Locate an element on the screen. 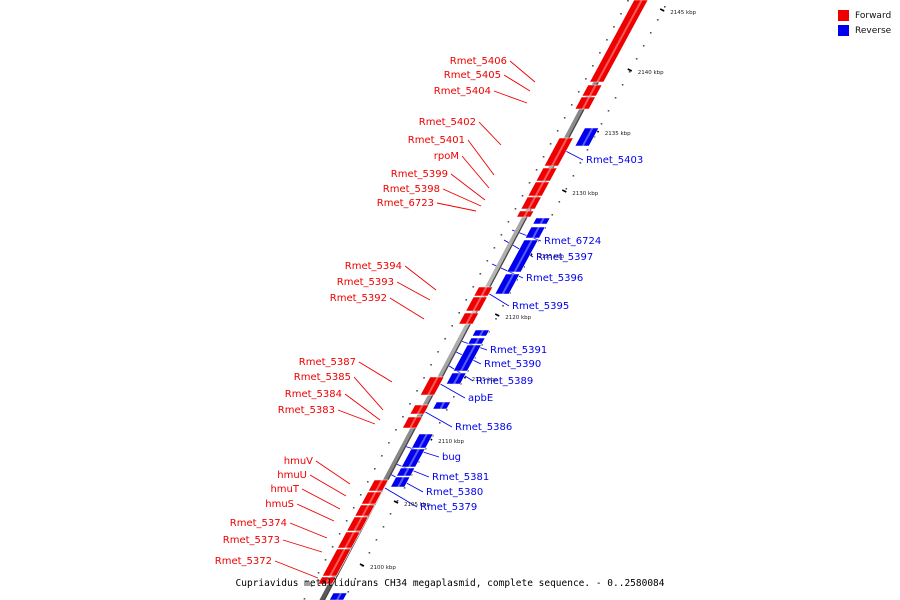 The width and height of the screenshot is (900, 600). legend-label-forward: Forward is located at coordinates (873, 15).